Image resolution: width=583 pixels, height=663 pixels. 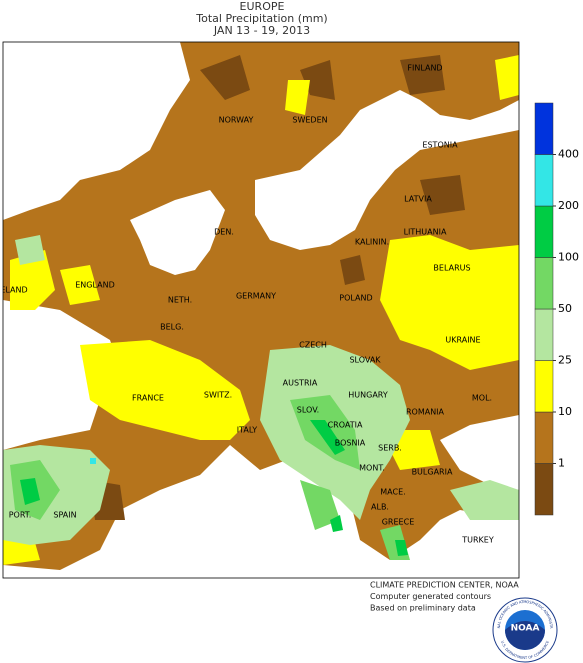 What do you see at coordinates (308, 410) in the screenshot?
I see `country-label: SLOV.` at bounding box center [308, 410].